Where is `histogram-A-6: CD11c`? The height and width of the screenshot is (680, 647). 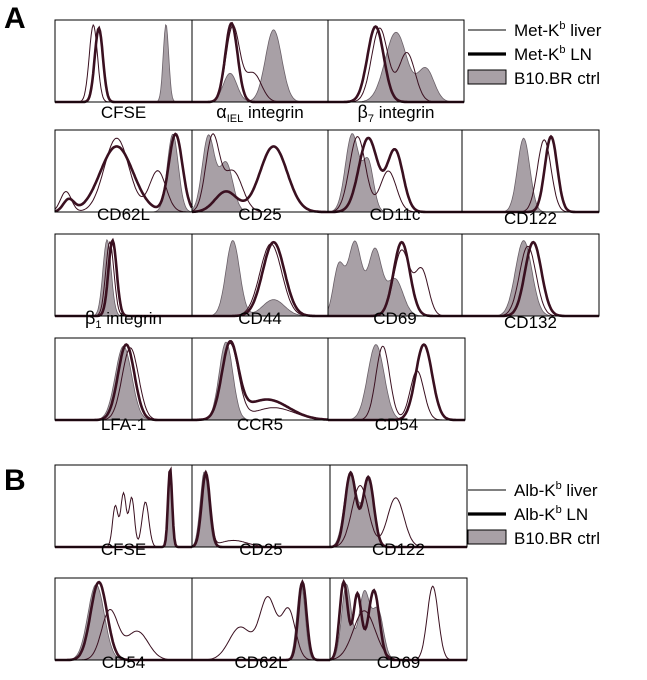
histogram-A-6: CD11c is located at coordinates (395, 176).